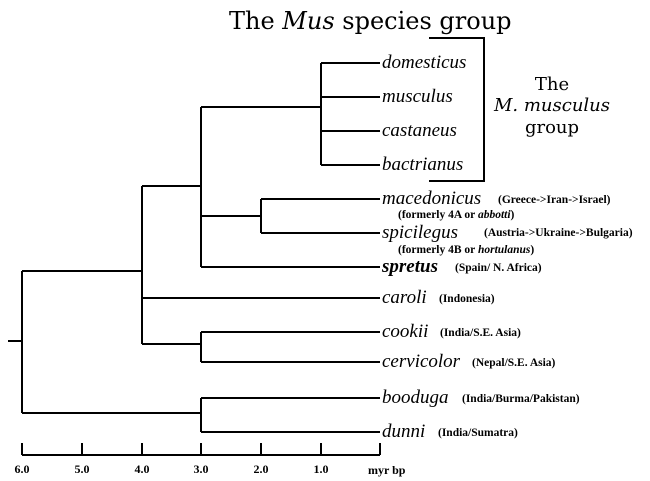 This screenshot has width=650, height=481. I want to click on region-dunni: (India/Sumatra), so click(478, 433).